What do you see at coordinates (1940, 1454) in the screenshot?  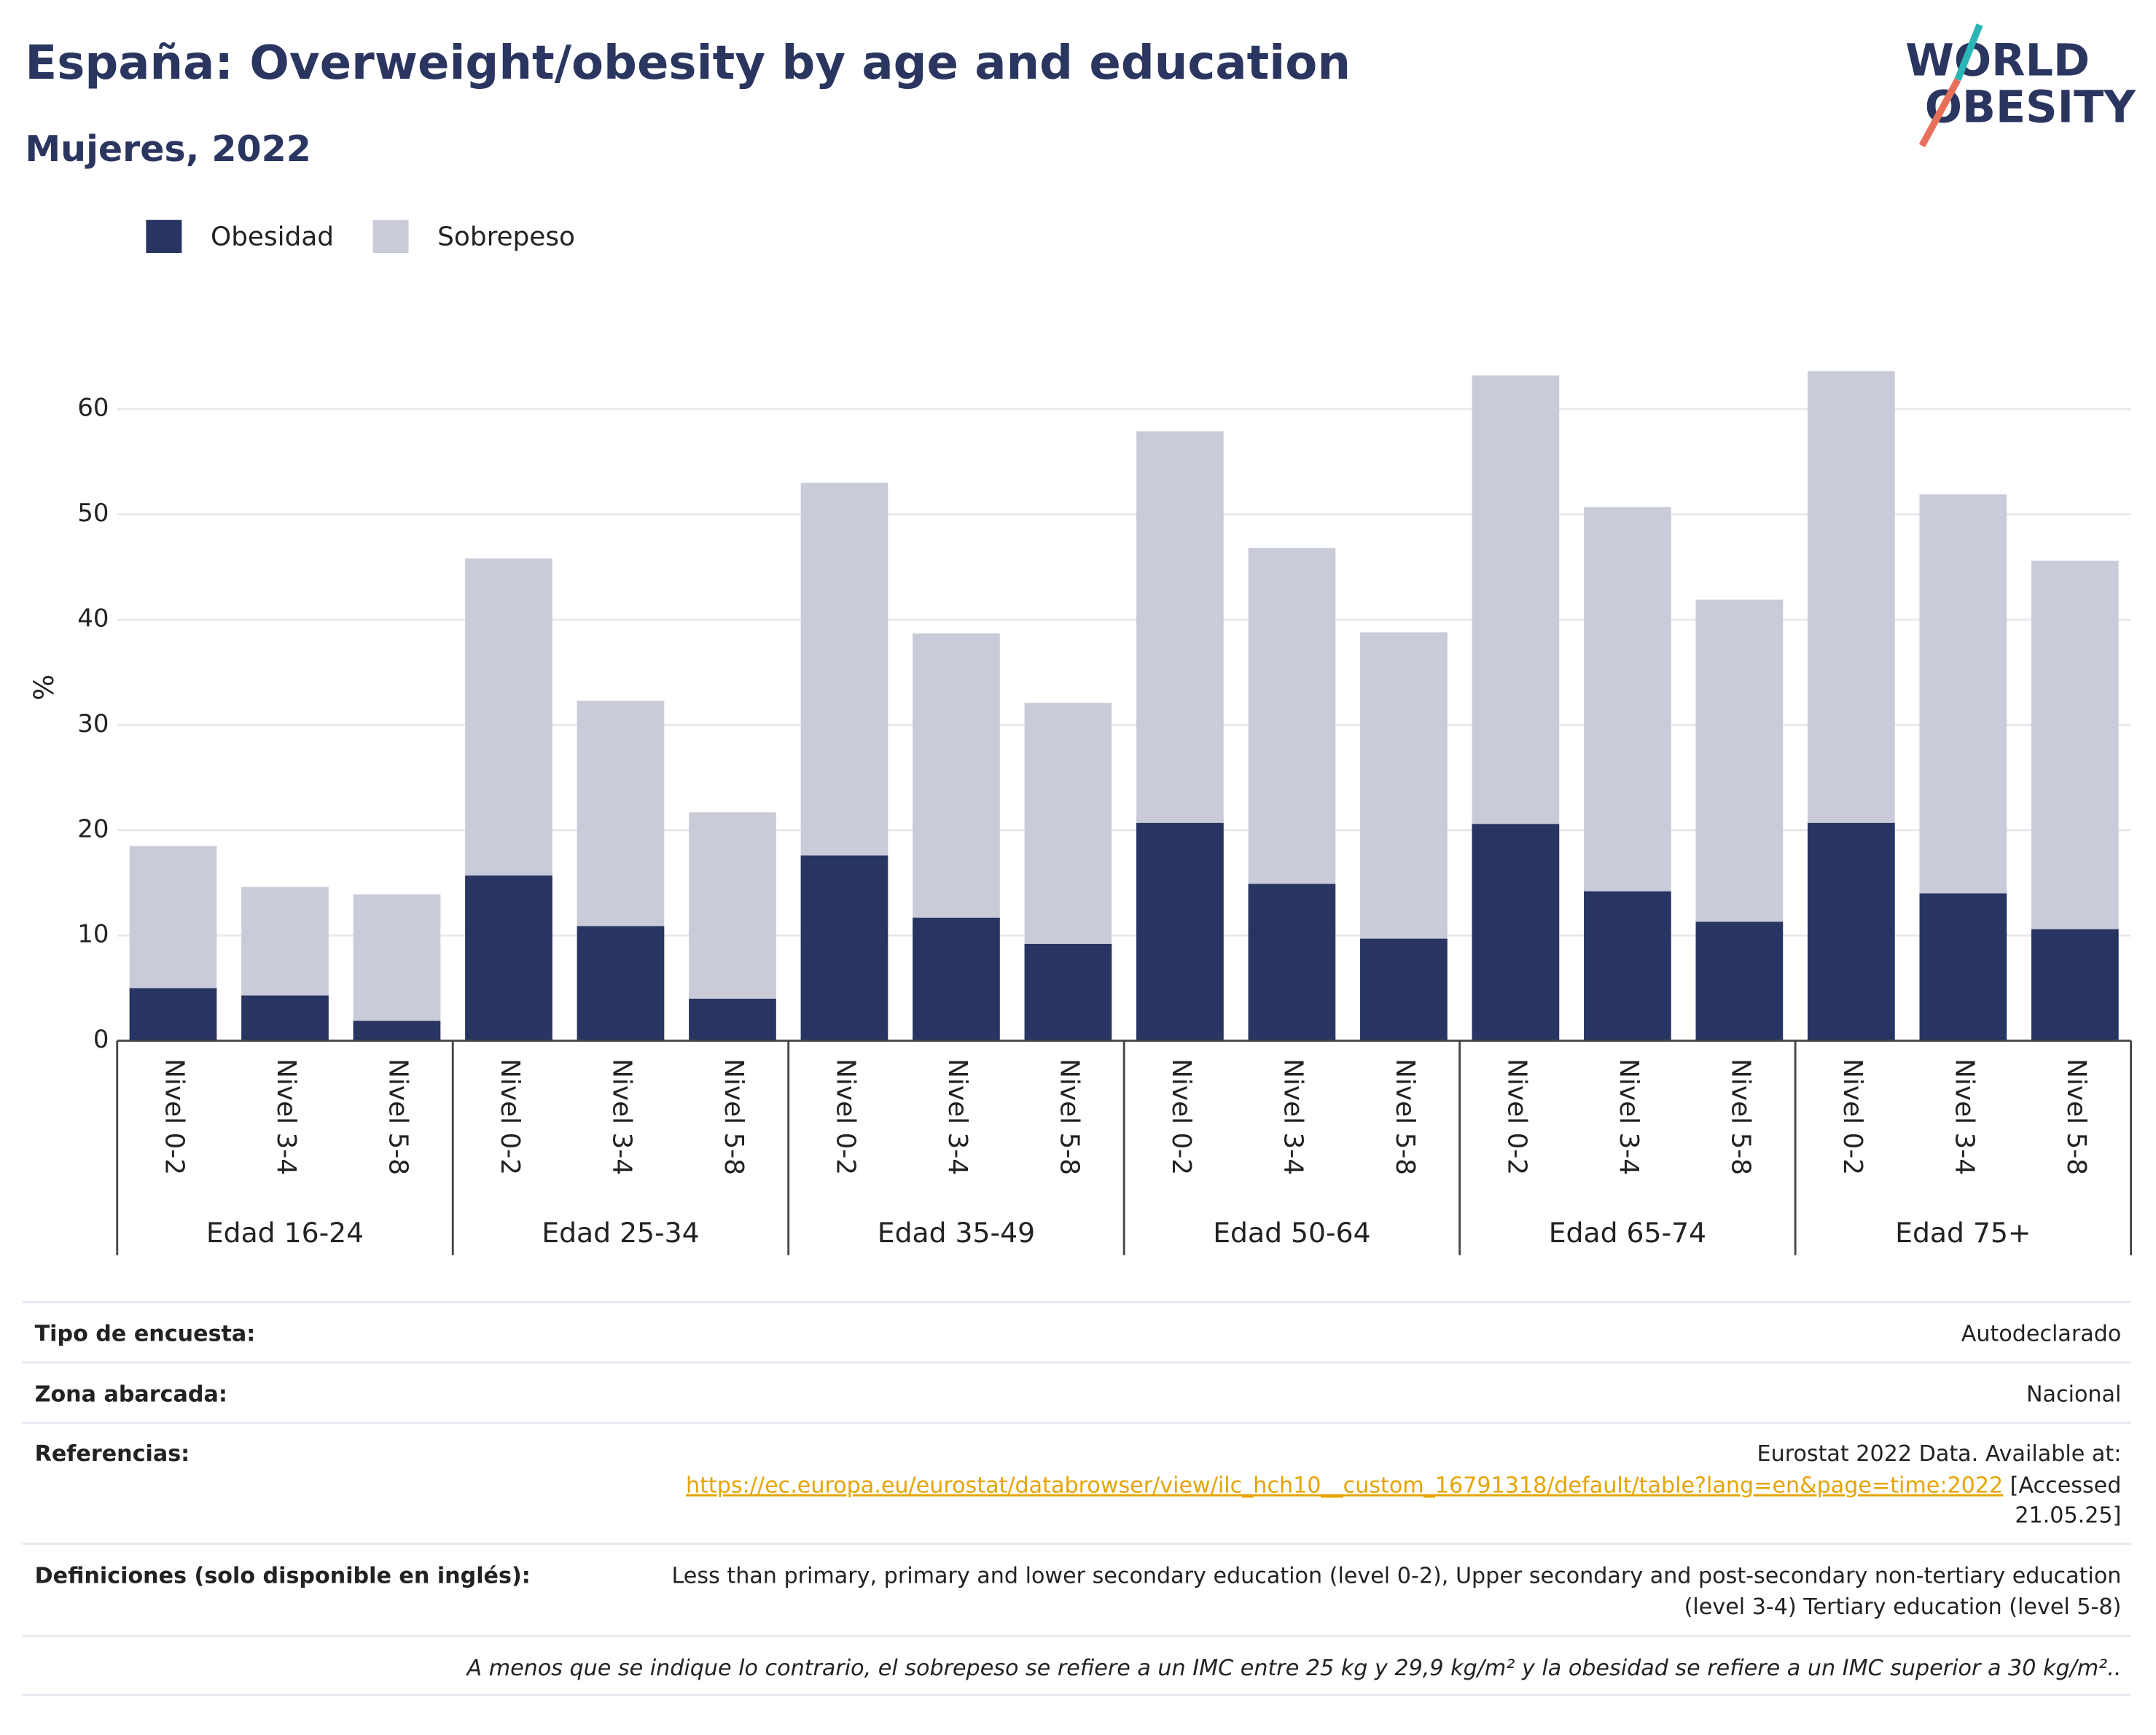 I see `table-value: Eurostat 2022 Data. Available at:` at bounding box center [1940, 1454].